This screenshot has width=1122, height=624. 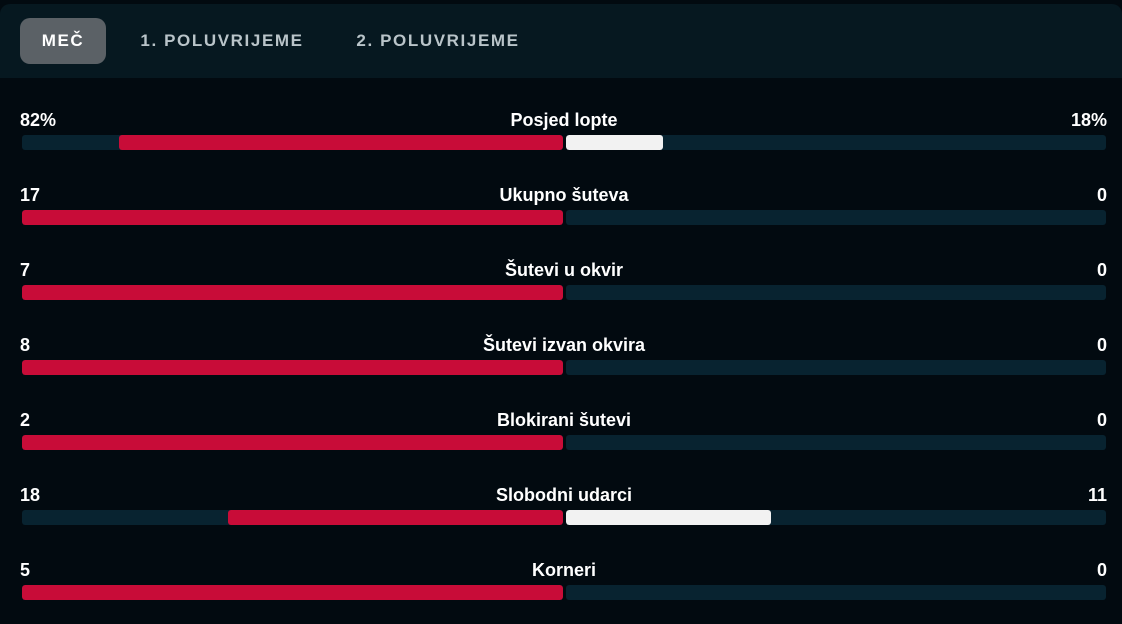 I want to click on stat-label: Slobodni udarci, so click(x=563, y=495).